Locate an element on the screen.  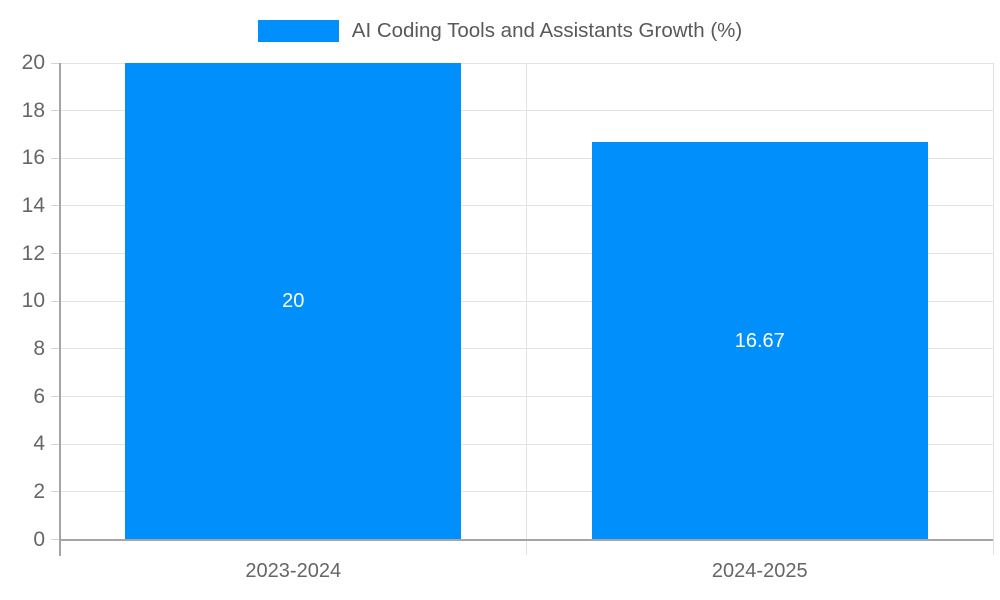
y-tick-label: 2 is located at coordinates (39, 491).